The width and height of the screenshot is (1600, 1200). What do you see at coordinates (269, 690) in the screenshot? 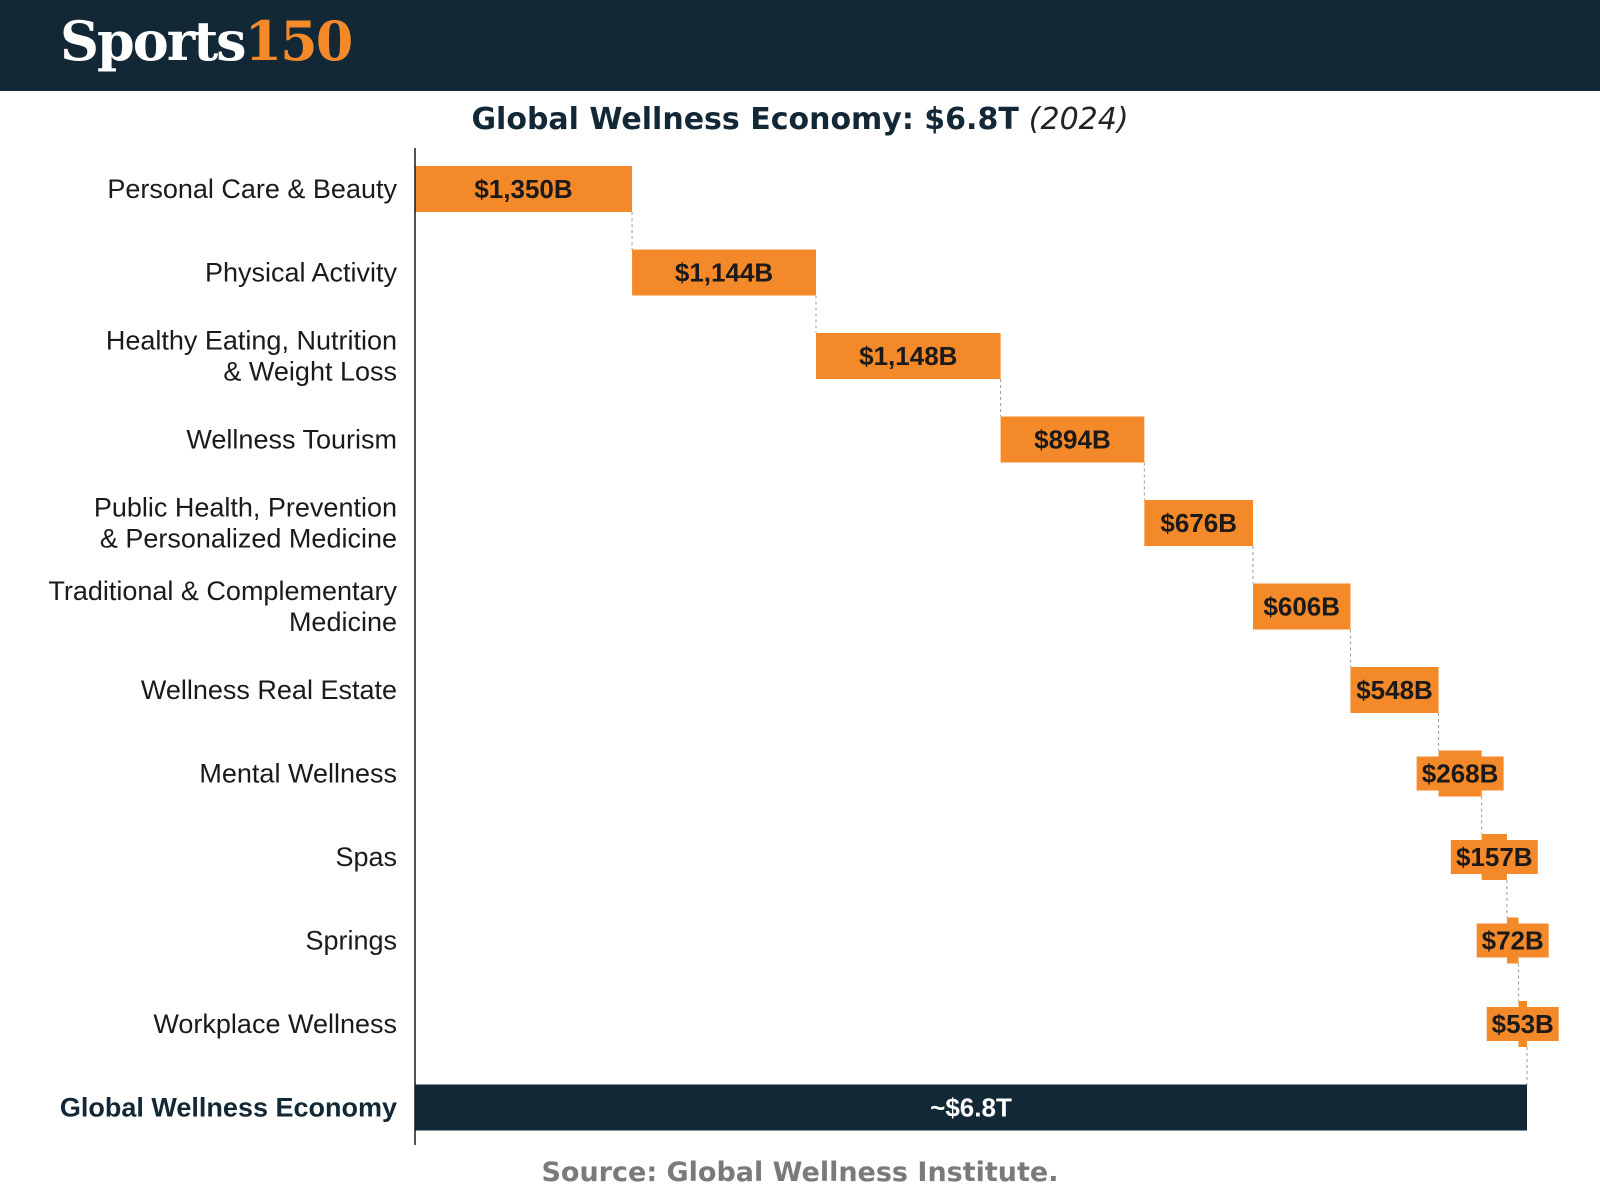
I see `category-label-7: Wellness Real Estate` at bounding box center [269, 690].